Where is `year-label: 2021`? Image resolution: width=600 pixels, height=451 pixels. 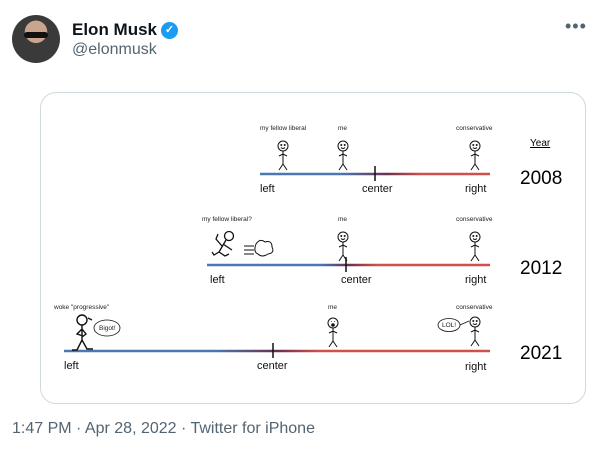
year-label: 2021 is located at coordinates (541, 353).